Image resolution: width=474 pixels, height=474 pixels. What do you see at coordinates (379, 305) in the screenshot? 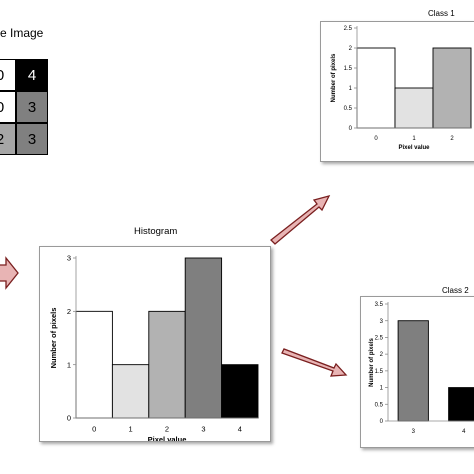
I see `y-tick-label: 3.5` at bounding box center [379, 305].